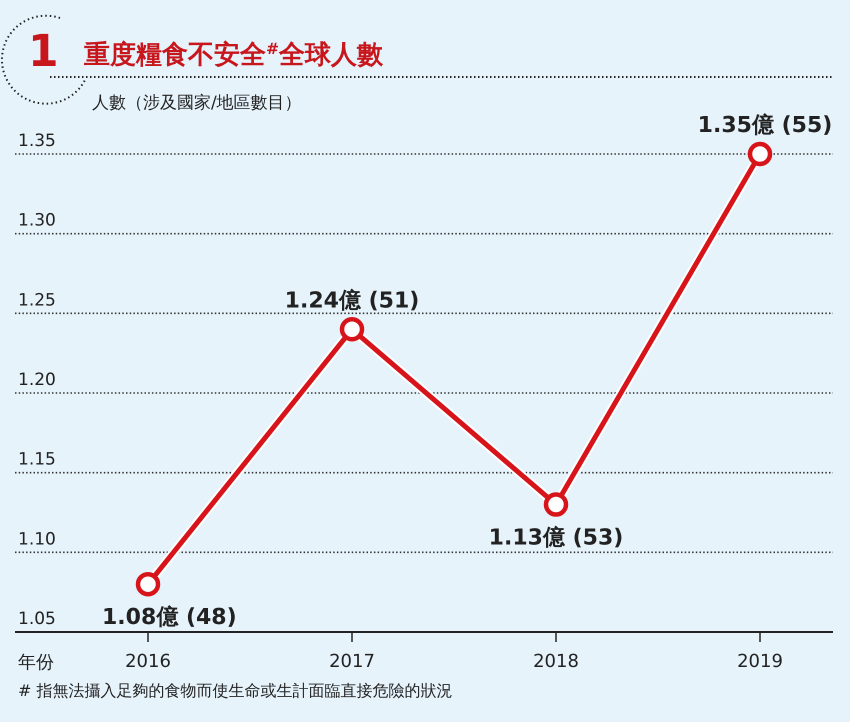 Image resolution: width=850 pixels, height=722 pixels. I want to click on y-tick-label: 1.25, so click(37, 300).